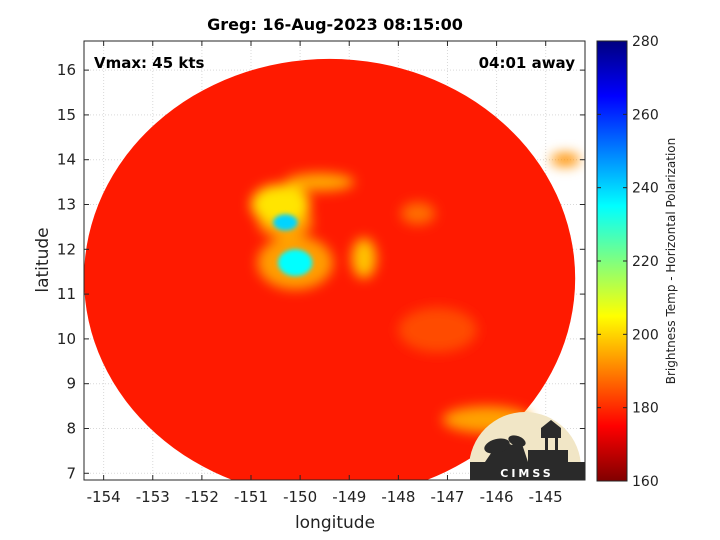  I want to click on x-tick-label: -147, so click(447, 497).